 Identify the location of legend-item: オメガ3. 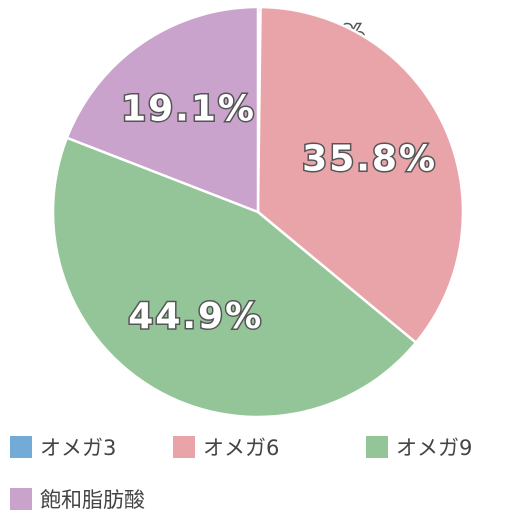
(91, 447).